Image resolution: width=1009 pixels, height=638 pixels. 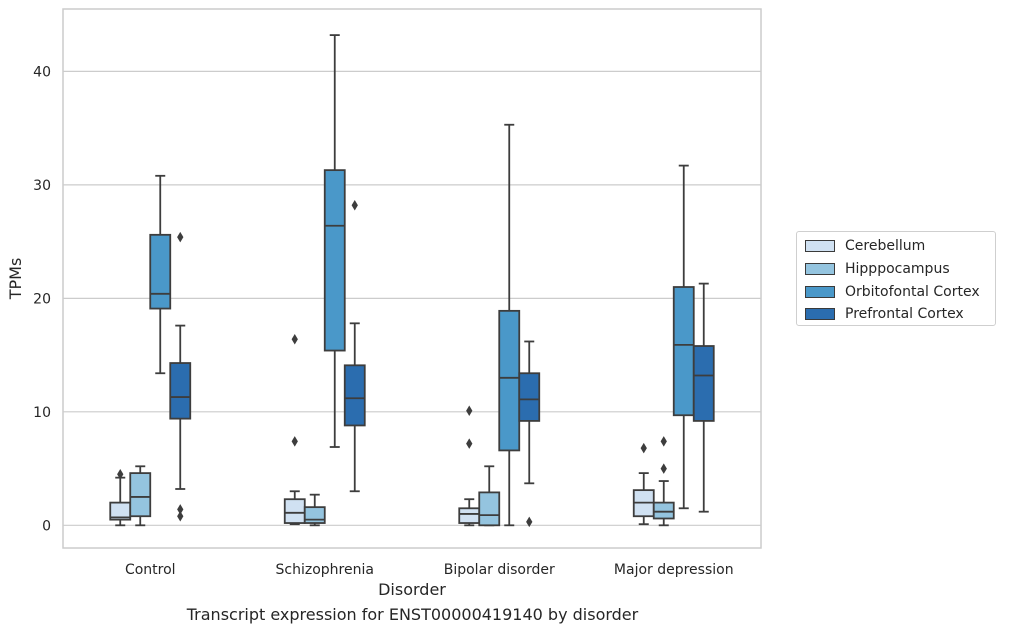 I want to click on legend-label: Orbitofontal Cortex, so click(x=912, y=291).